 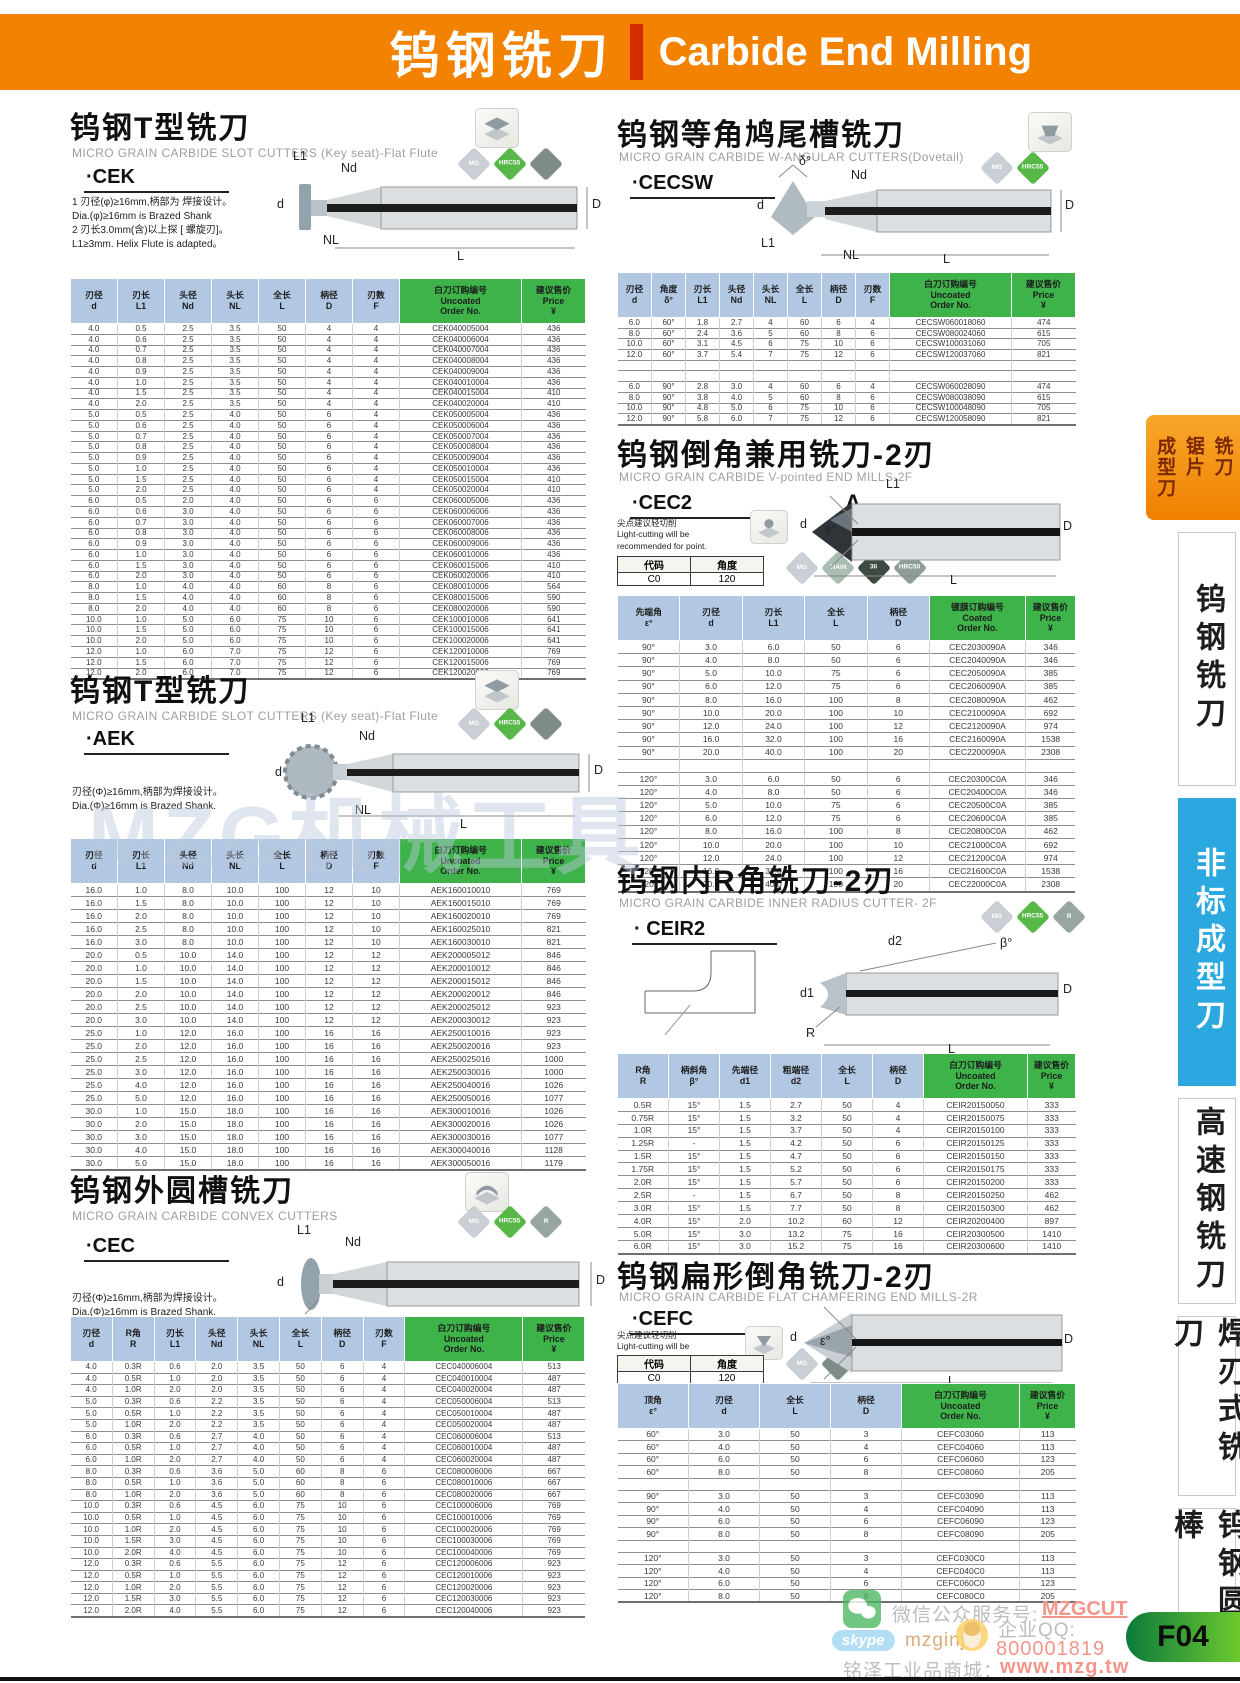 What do you see at coordinates (460, 1033) in the screenshot?
I see `table-cell: AEK250010016` at bounding box center [460, 1033].